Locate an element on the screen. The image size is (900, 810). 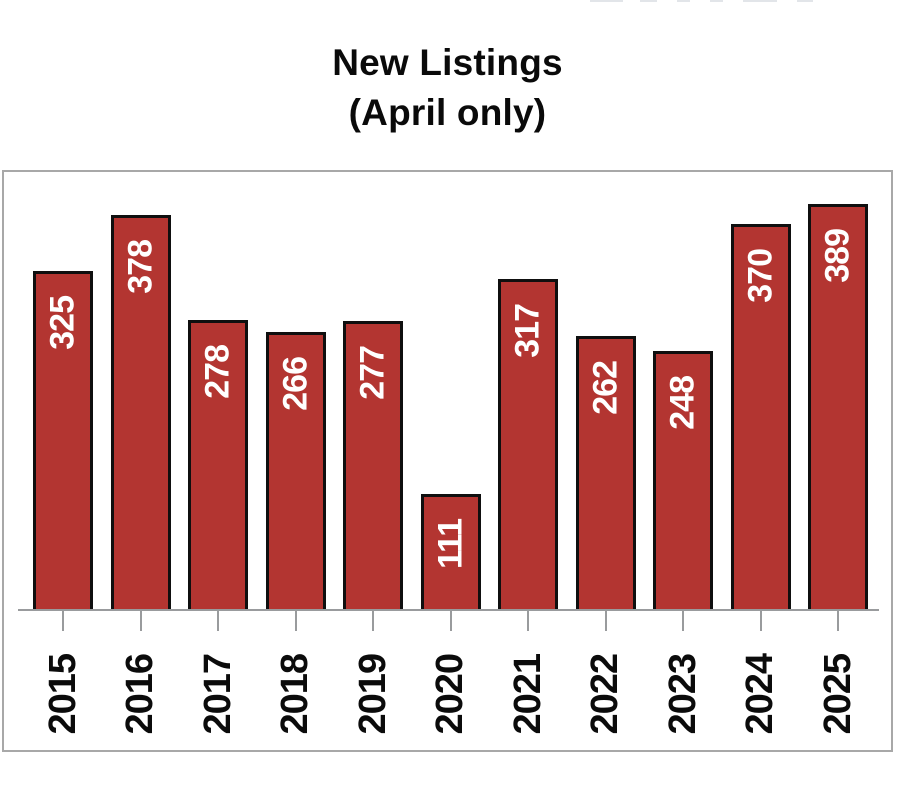
bar-2022: 262 is located at coordinates (605, 473).